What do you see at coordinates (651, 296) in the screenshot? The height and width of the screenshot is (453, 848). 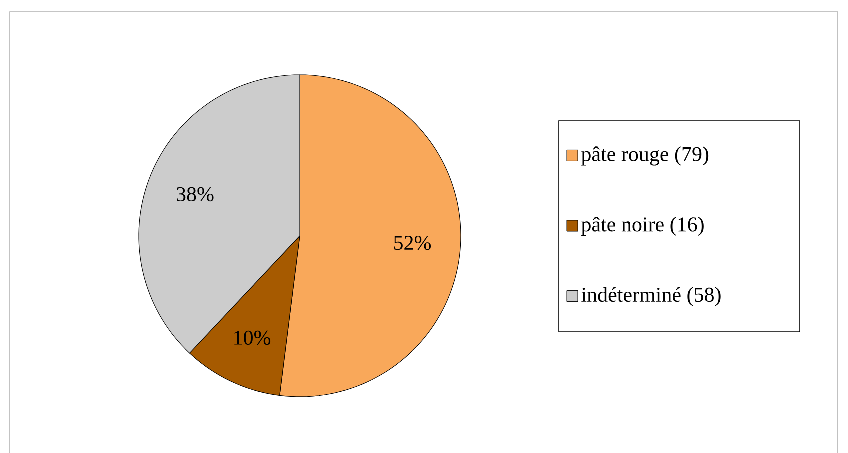 I see `legend-label: indéterminé (58)` at bounding box center [651, 296].